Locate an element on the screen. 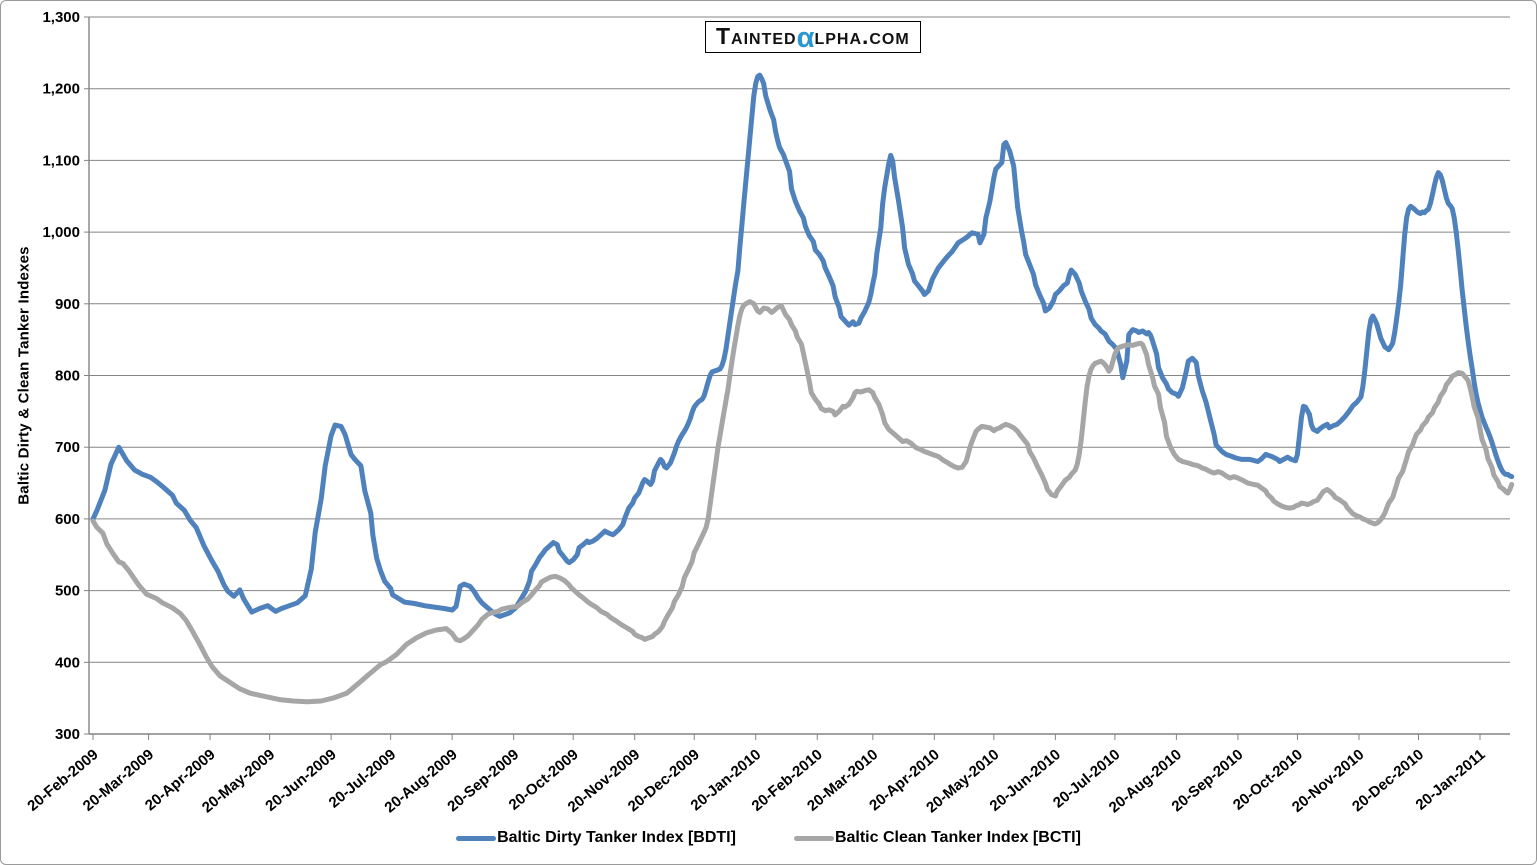 This screenshot has width=1537, height=865. y-axis-tick-label: 1,200 is located at coordinates (61, 89).